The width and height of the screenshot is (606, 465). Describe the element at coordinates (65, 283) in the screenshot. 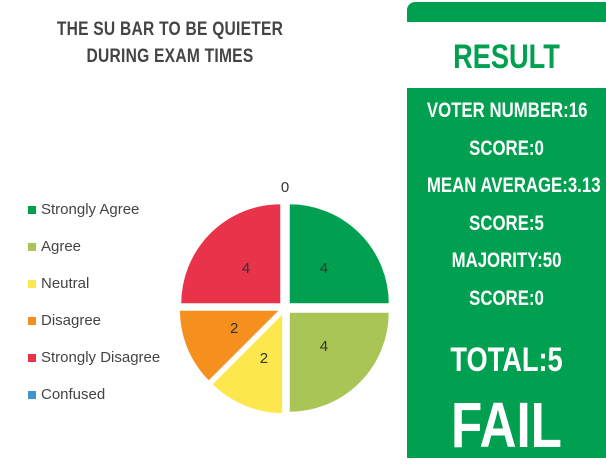

I see `legend-label: Neutral` at that location.